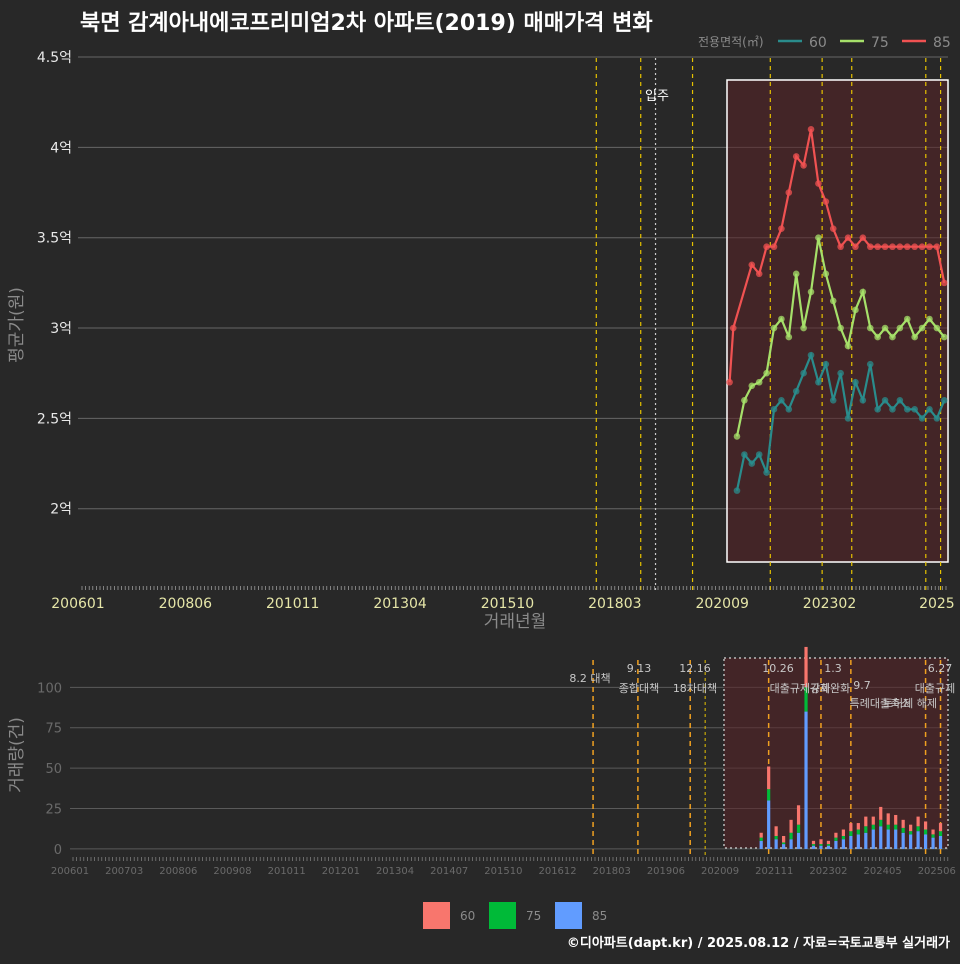 The width and height of the screenshot is (960, 964). I want to click on volume-bars, so click(851, 747).